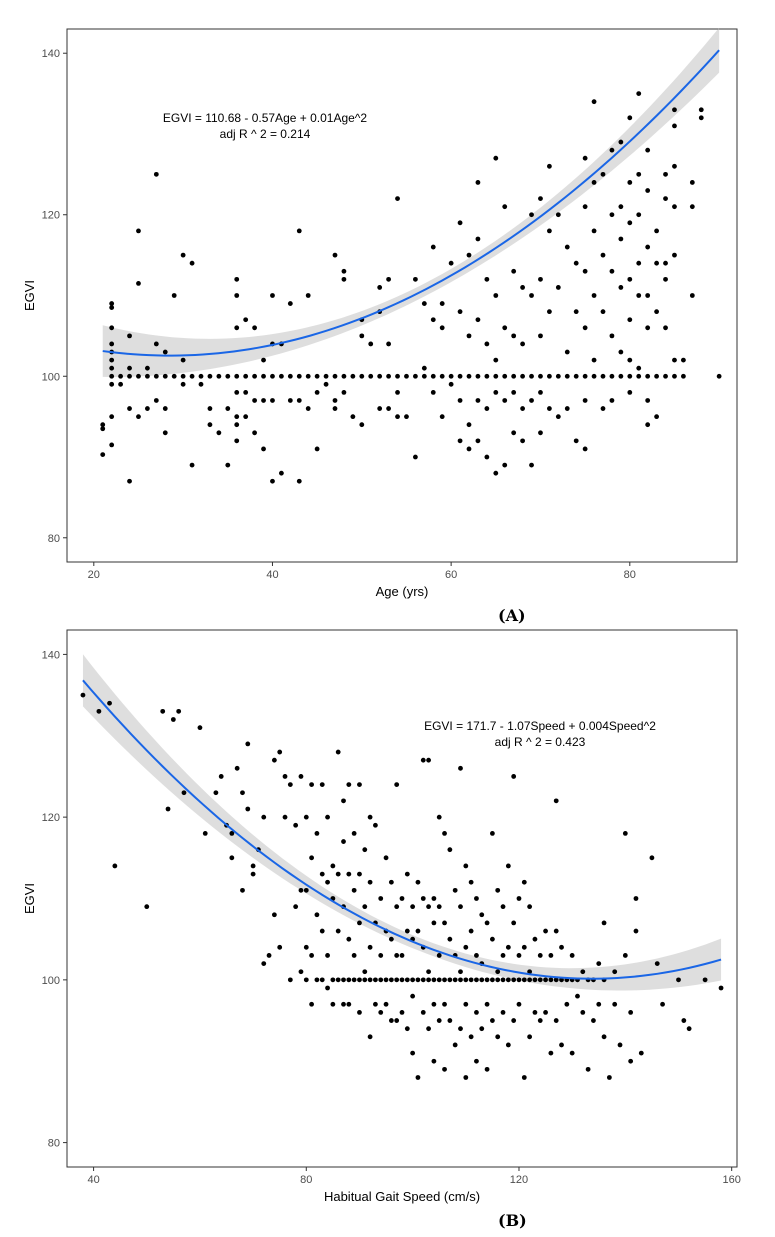 The width and height of the screenshot is (775, 1237). I want to click on y-tick-label: 100, so click(51, 981).